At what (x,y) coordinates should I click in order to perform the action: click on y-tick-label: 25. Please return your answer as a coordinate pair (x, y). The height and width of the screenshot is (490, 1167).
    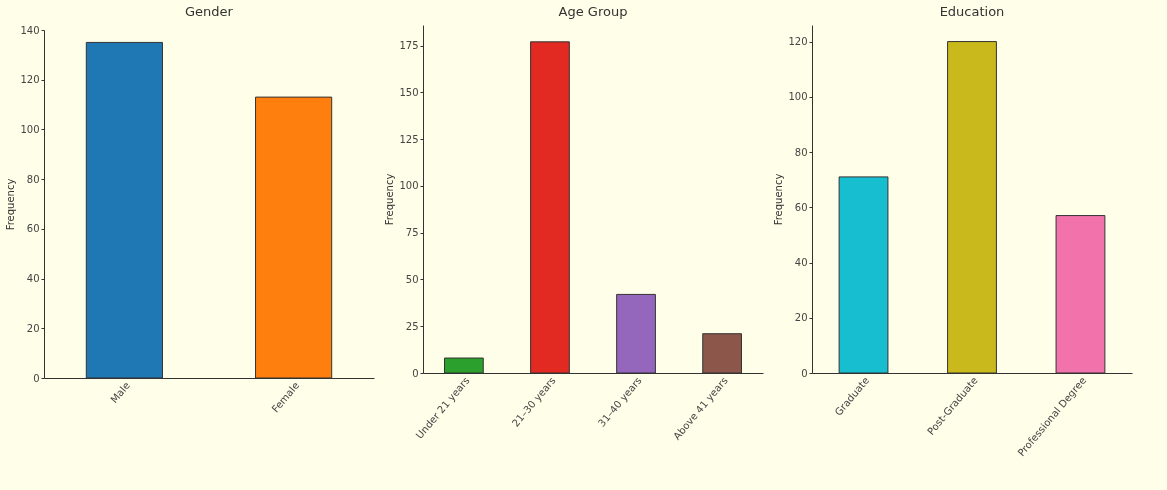
    Looking at the image, I should click on (412, 326).